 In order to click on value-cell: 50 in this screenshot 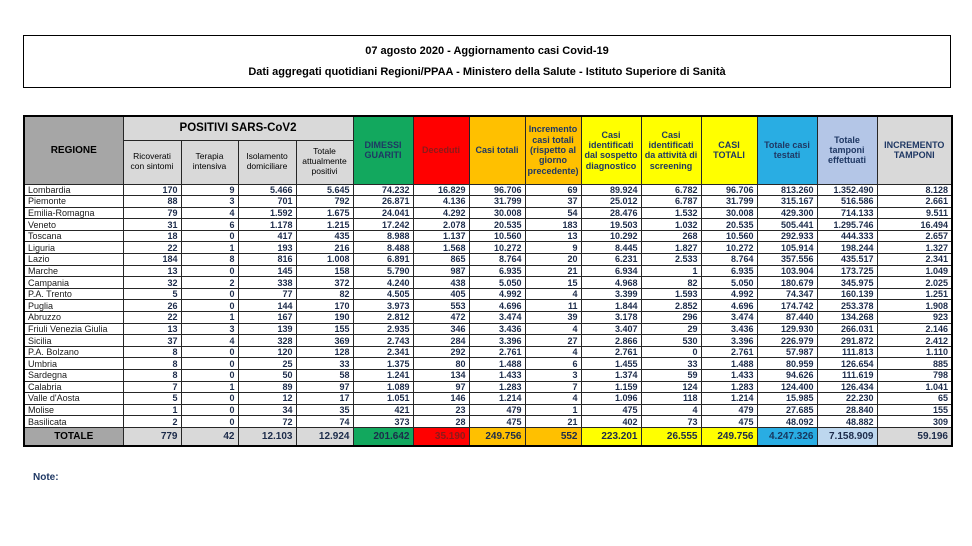, I will do `click(267, 375)`.